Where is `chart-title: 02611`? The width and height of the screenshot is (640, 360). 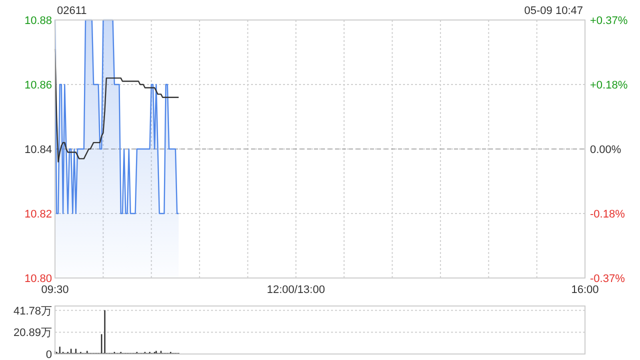 chart-title: 02611 is located at coordinates (72, 11).